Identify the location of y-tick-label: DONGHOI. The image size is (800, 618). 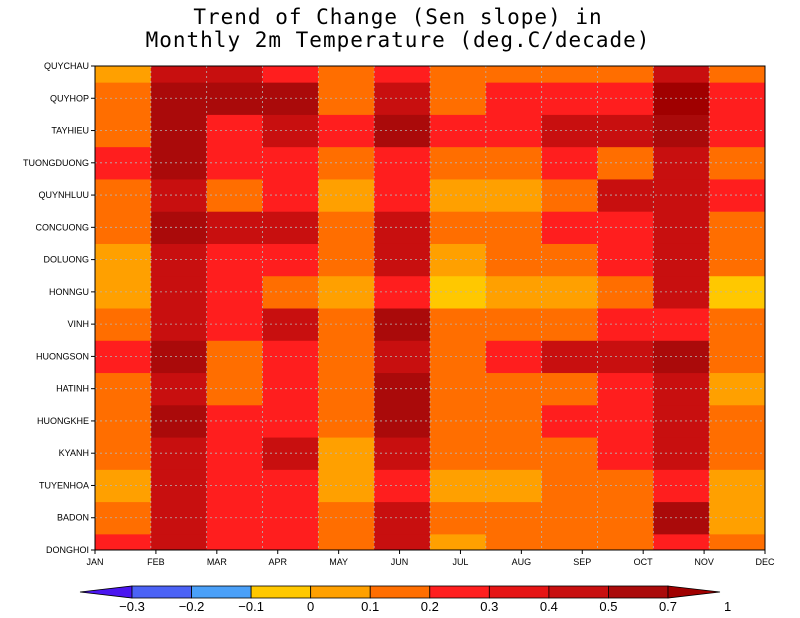
(67, 550).